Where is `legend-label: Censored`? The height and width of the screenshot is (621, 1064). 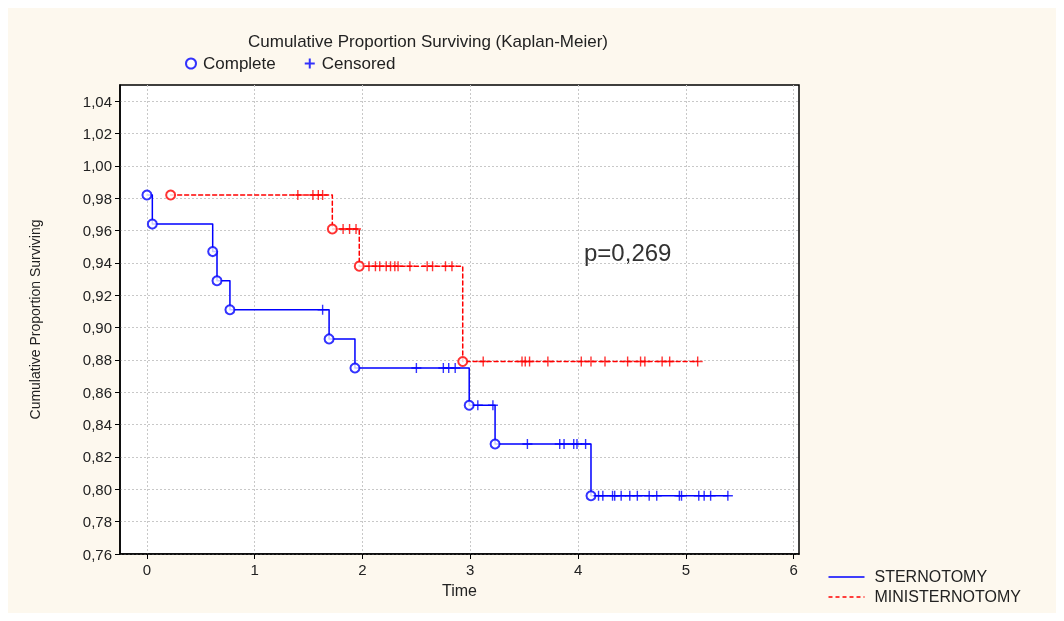
legend-label: Censored is located at coordinates (358, 63).